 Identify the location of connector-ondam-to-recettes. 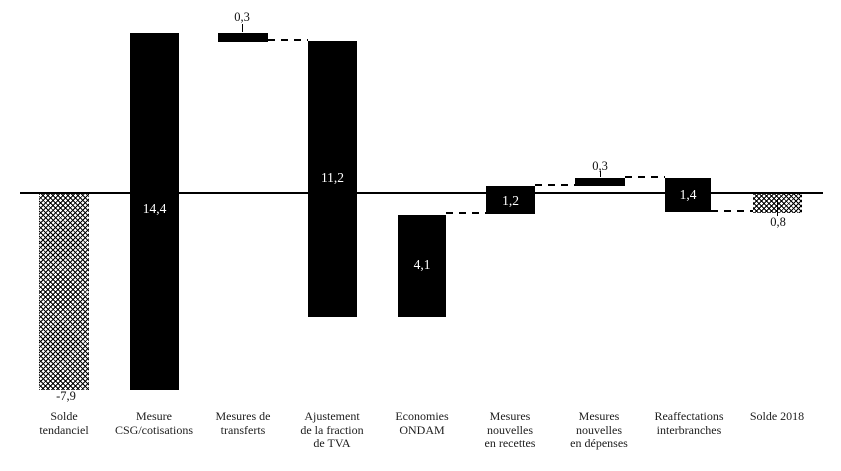
(466, 213).